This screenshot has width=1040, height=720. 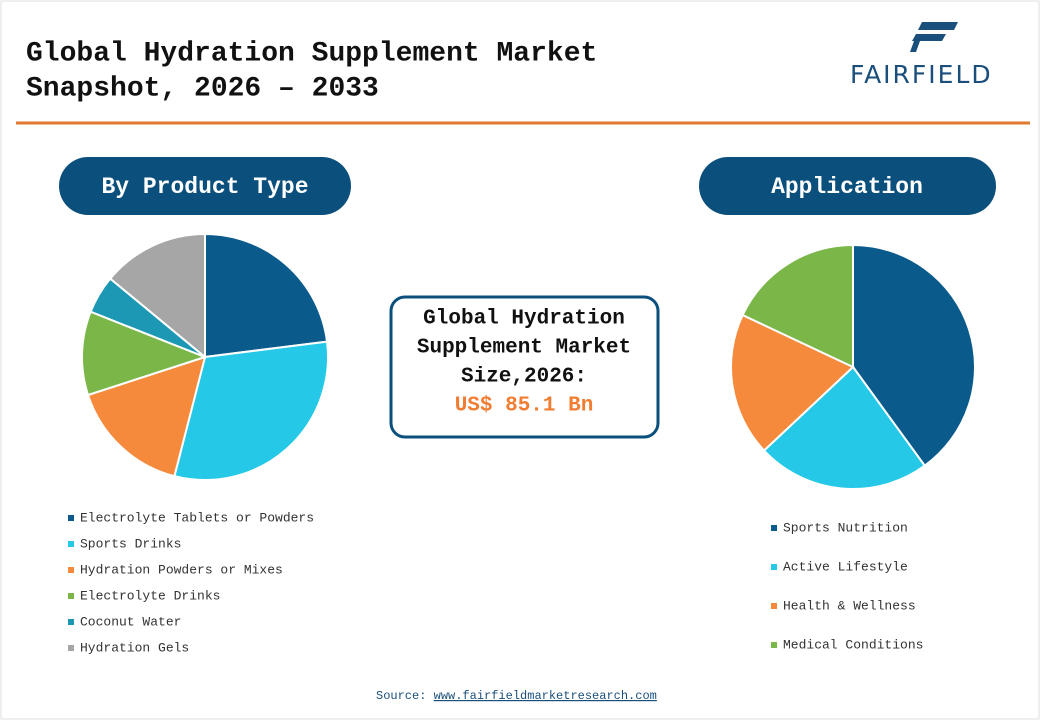 I want to click on summary-line: Supplement Market, so click(x=524, y=348).